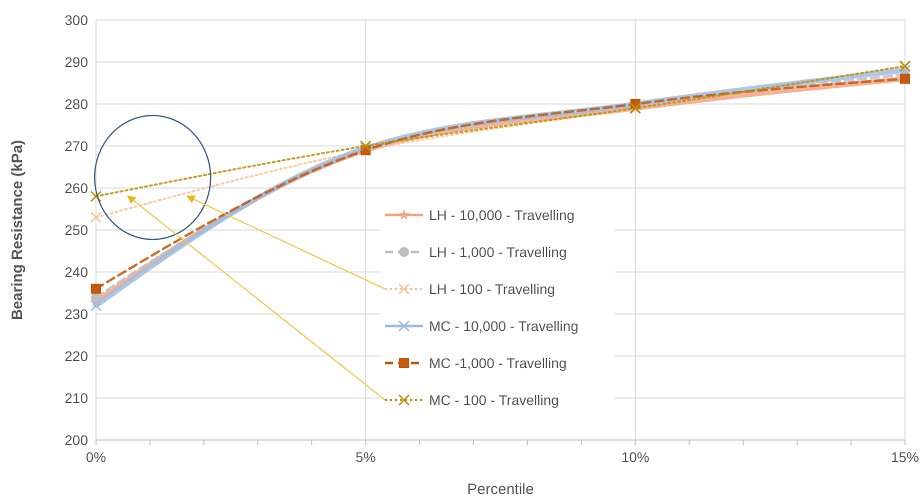 Image resolution: width=921 pixels, height=500 pixels. I want to click on legend-label: MC - 100 - Travelling, so click(494, 400).